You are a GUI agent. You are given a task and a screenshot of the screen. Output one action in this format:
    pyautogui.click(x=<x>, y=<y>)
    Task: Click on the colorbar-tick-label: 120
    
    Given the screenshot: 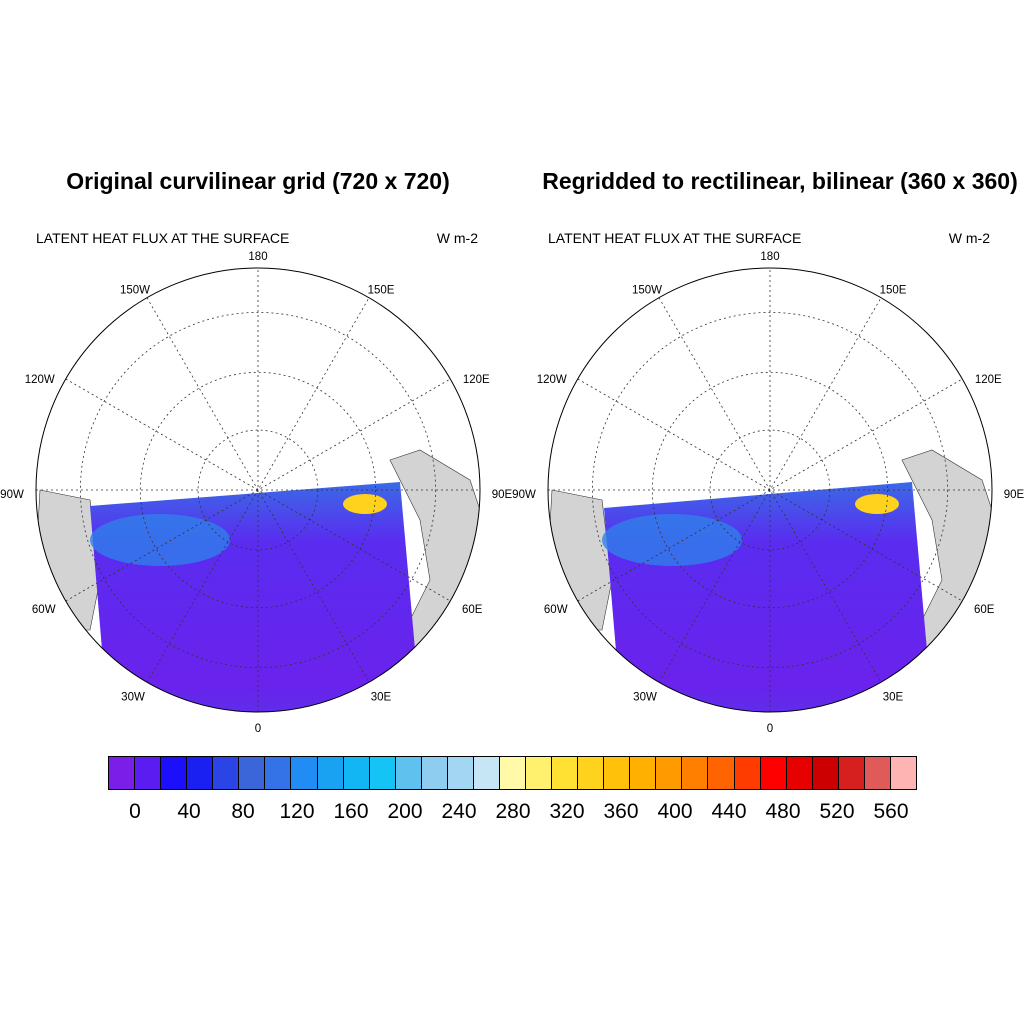 What is the action you would take?
    pyautogui.click(x=297, y=811)
    